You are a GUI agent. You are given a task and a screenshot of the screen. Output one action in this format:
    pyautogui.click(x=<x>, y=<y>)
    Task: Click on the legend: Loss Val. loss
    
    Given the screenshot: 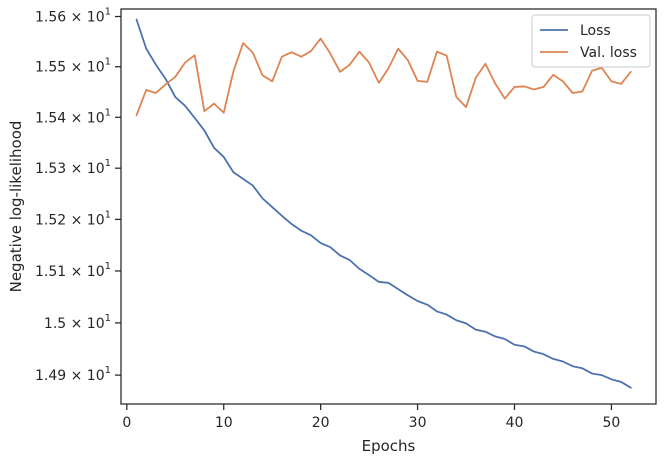 What is the action you would take?
    pyautogui.click(x=591, y=41)
    